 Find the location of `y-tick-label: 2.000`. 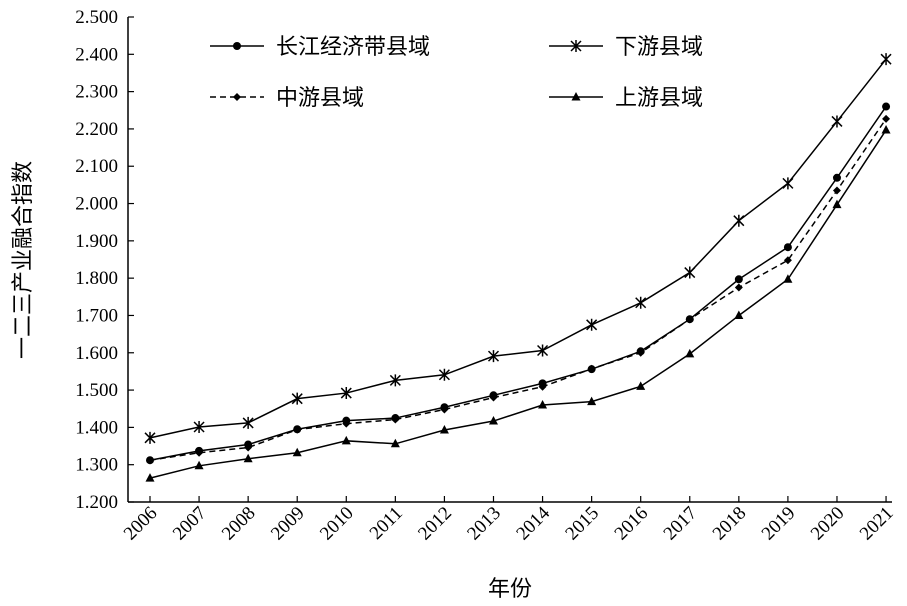

y-tick-label: 2.000 is located at coordinates (96, 204).